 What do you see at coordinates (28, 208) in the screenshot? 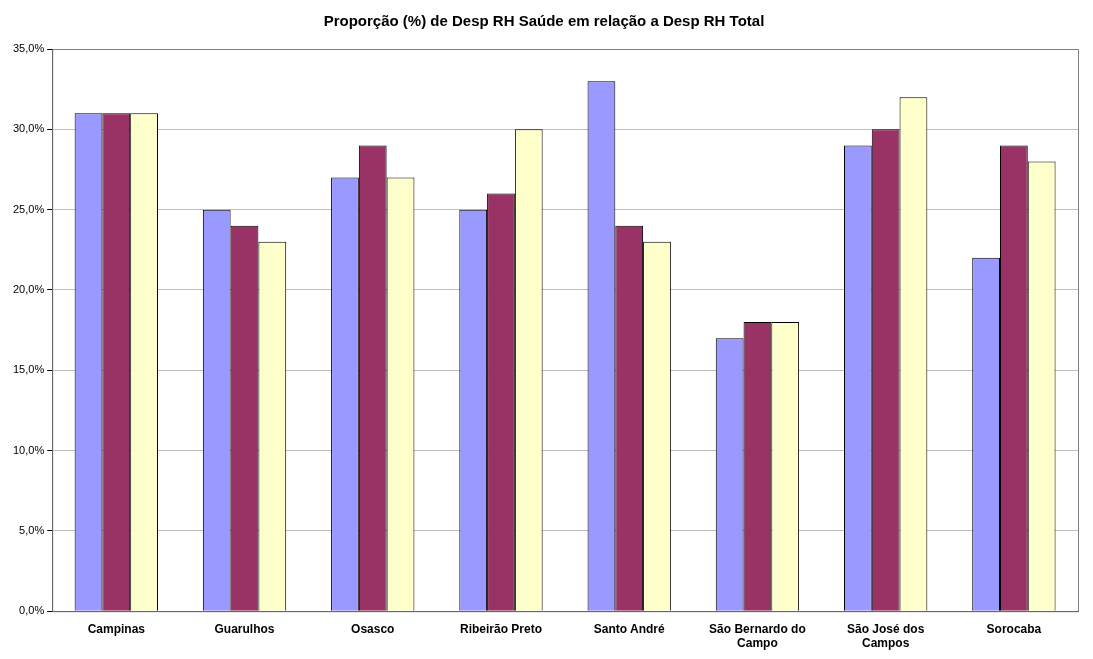
I see `y-tick-label: 25,0%` at bounding box center [28, 208].